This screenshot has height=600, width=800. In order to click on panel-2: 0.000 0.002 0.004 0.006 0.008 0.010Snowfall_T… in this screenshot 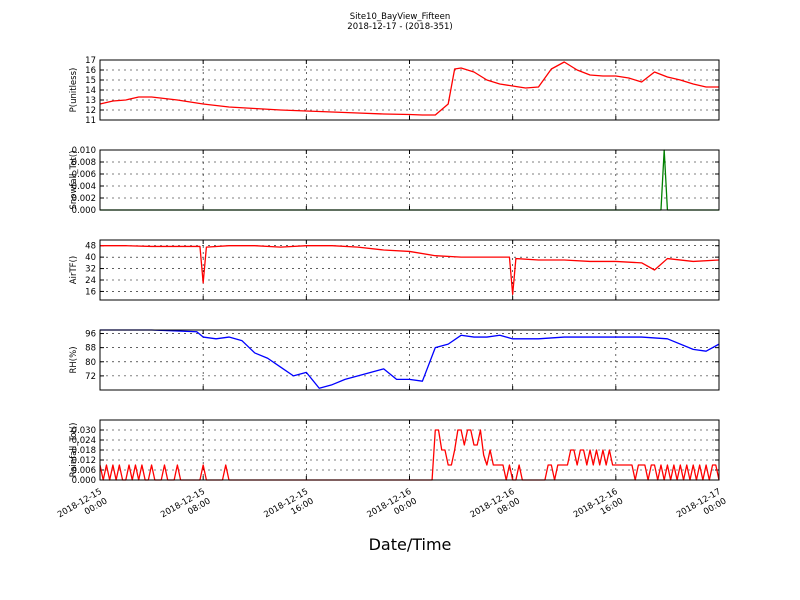, I will do `click(394, 181)`.